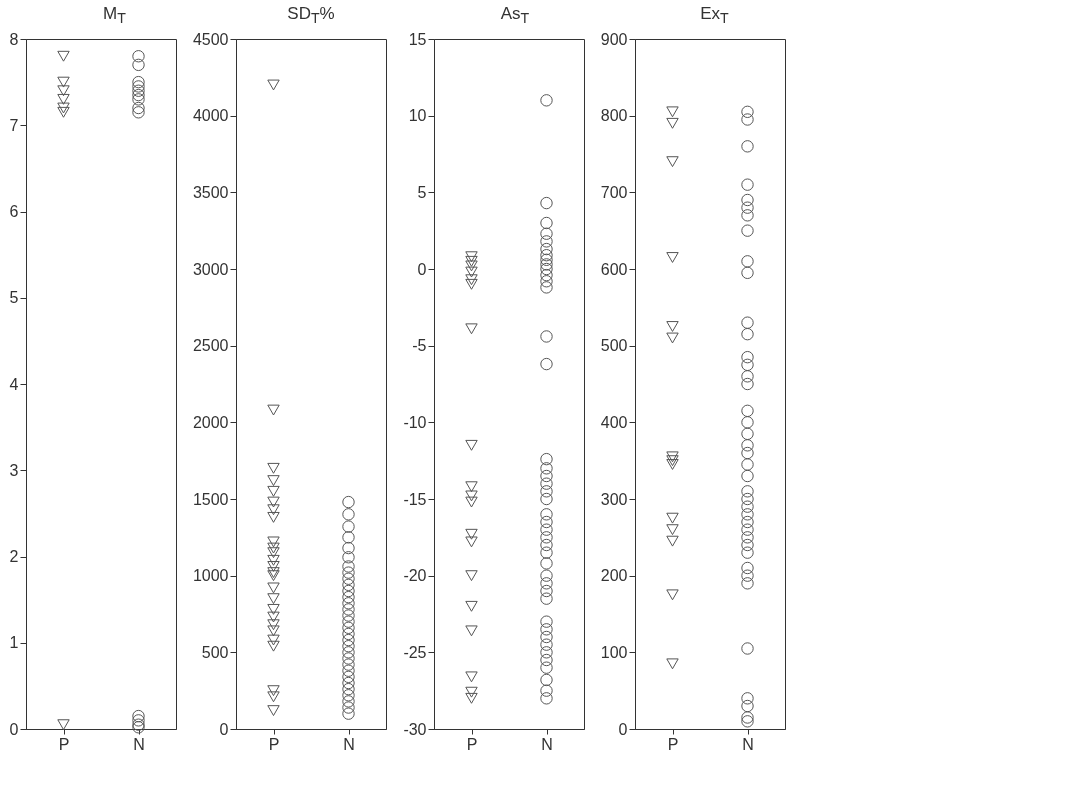  Describe the element at coordinates (210, 269) in the screenshot. I see `y-tick-label: 3000` at that location.